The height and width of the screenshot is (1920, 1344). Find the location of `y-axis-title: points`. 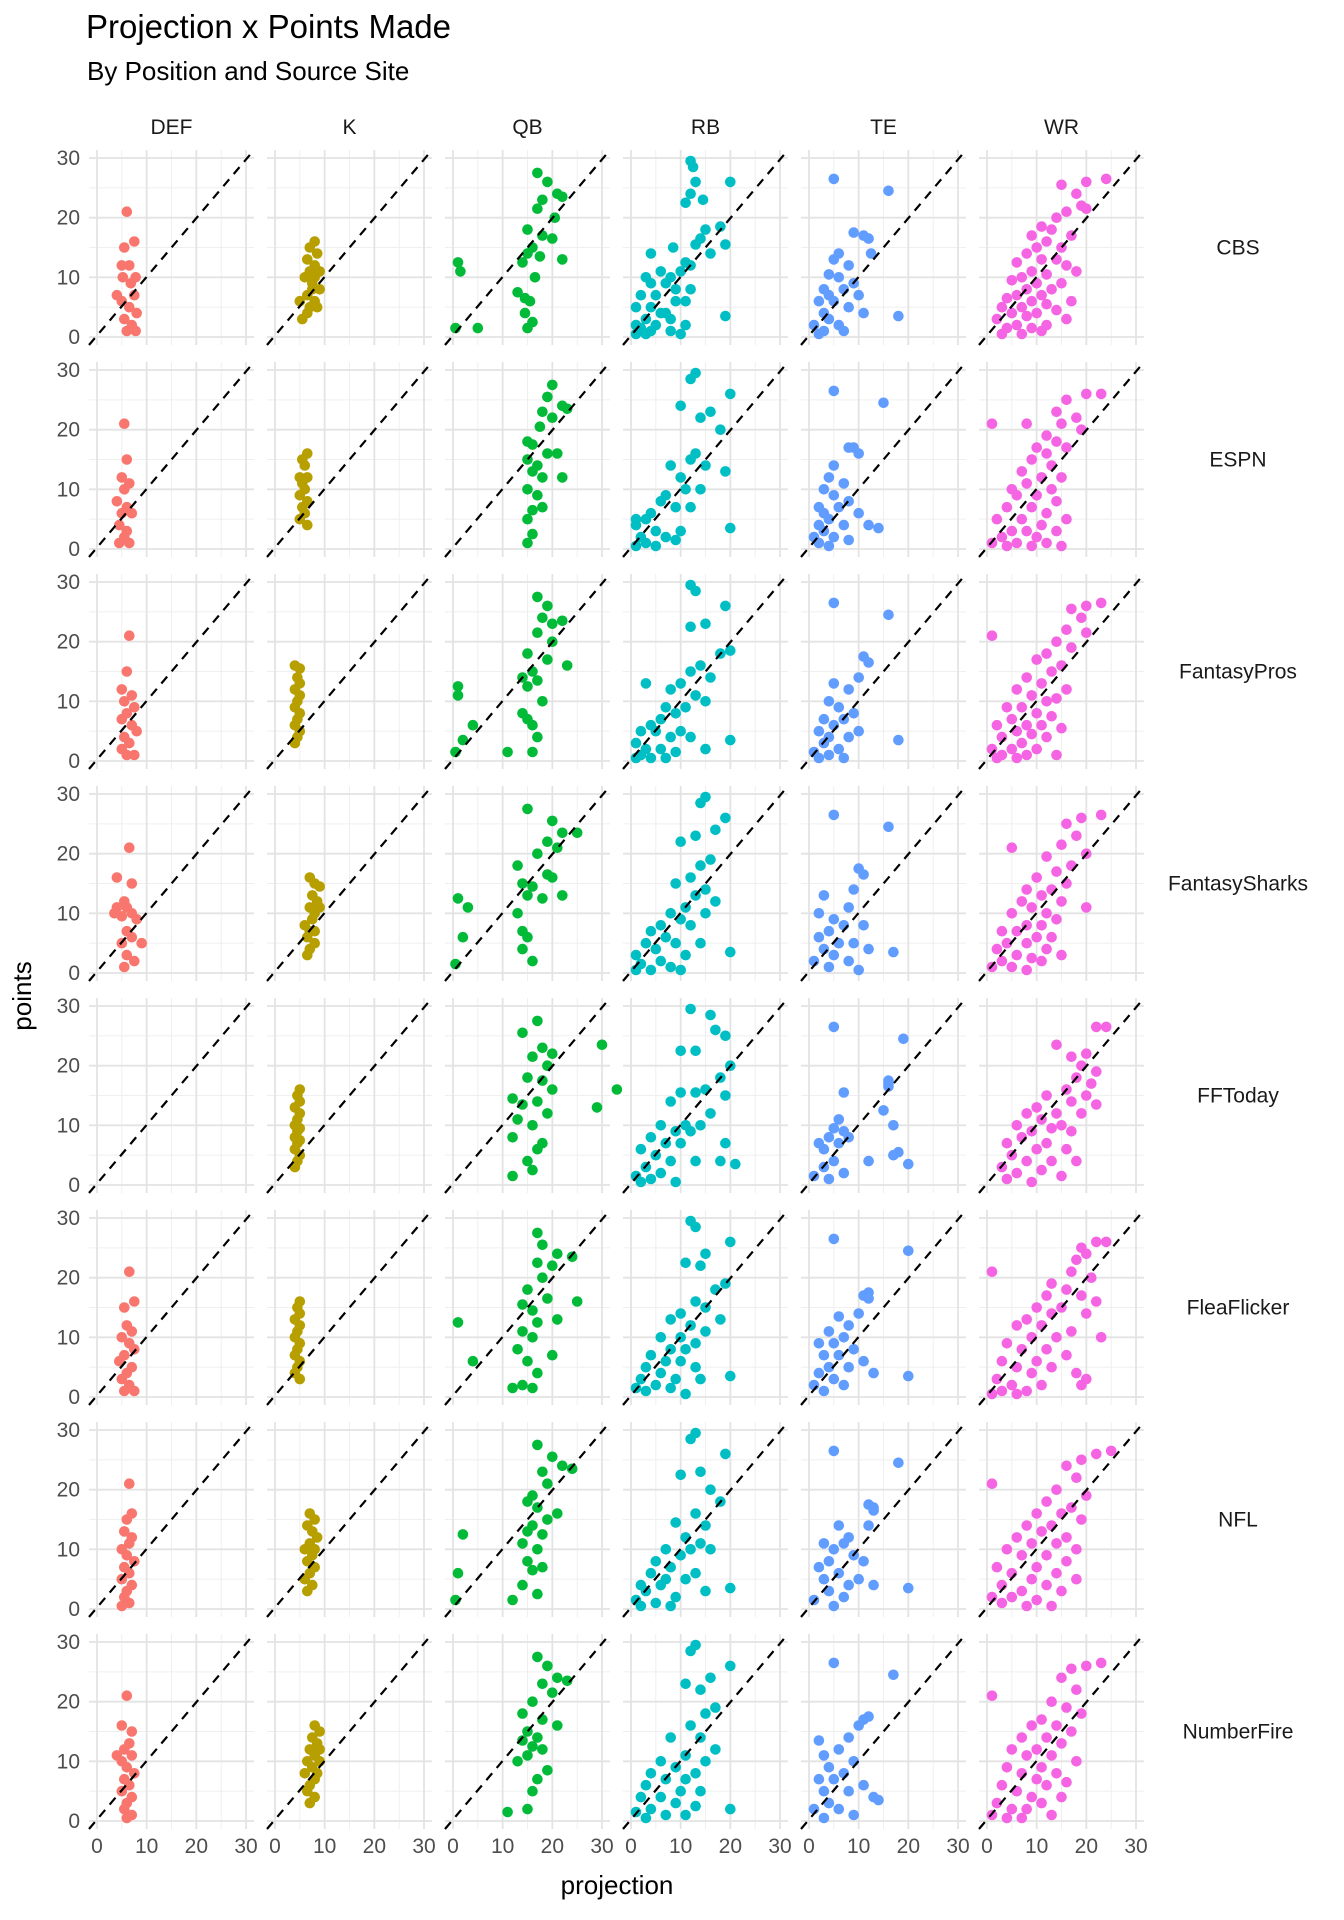

y-axis-title: points is located at coordinates (22, 995).